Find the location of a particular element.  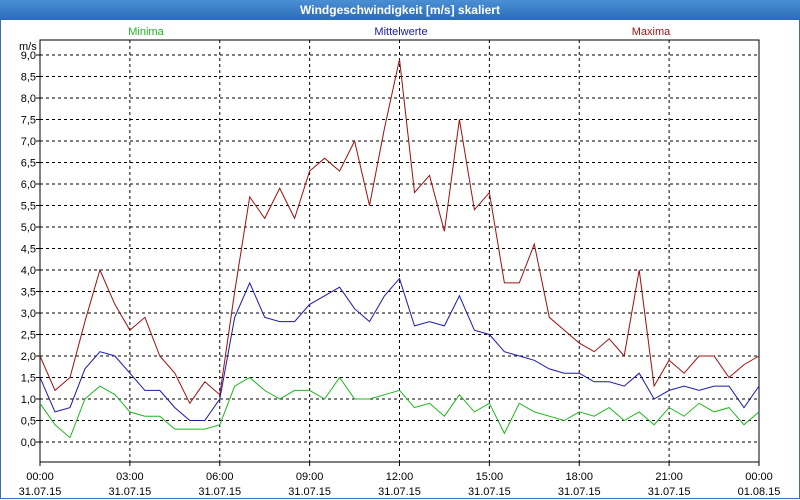

x-tick-date: 01.08.15 is located at coordinates (759, 492).